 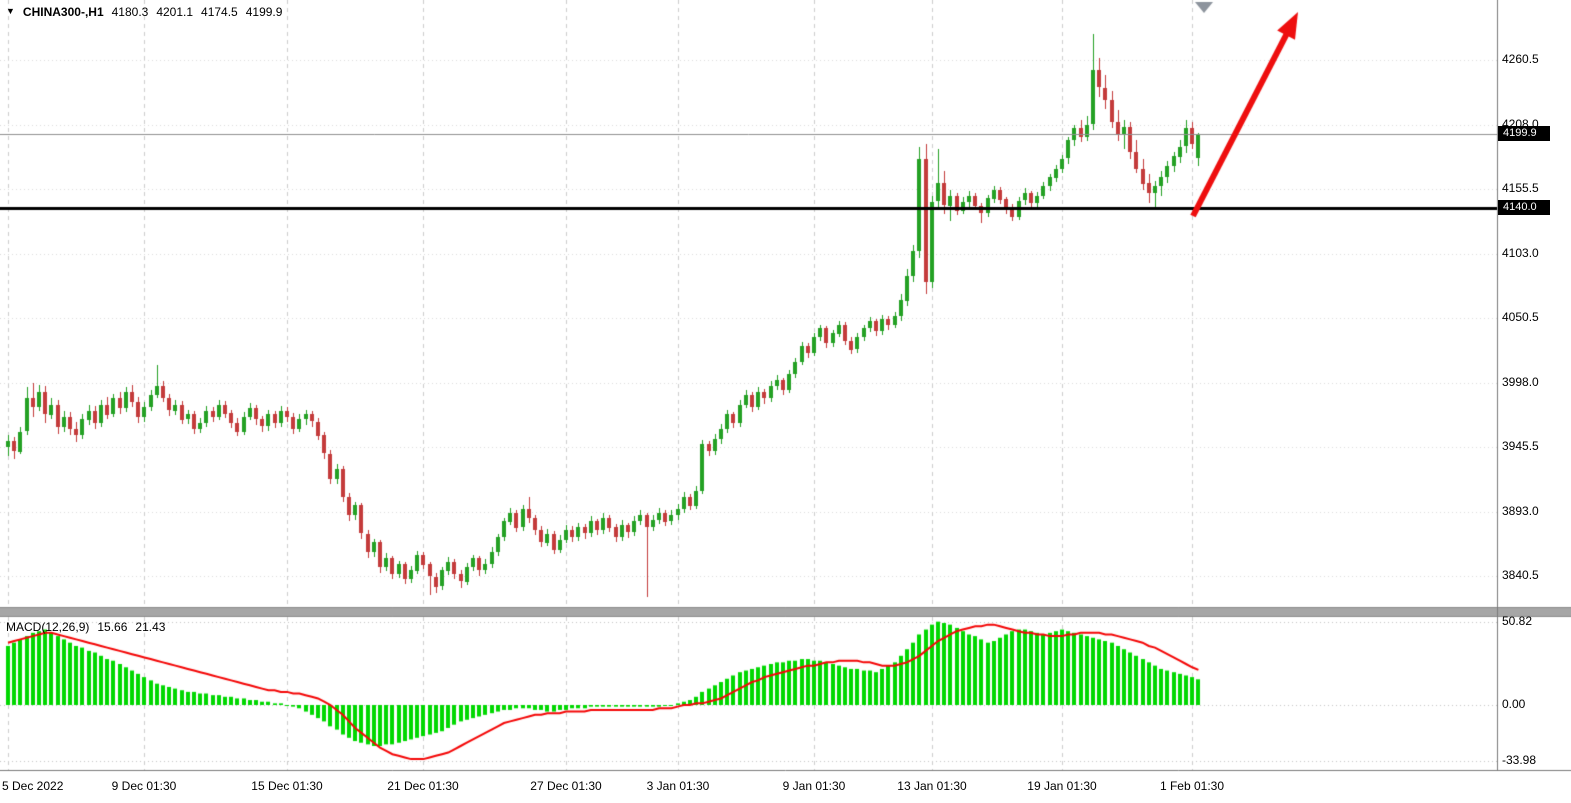 What do you see at coordinates (814, 786) in the screenshot?
I see `time-axis-label: 9 Jan 01:30` at bounding box center [814, 786].